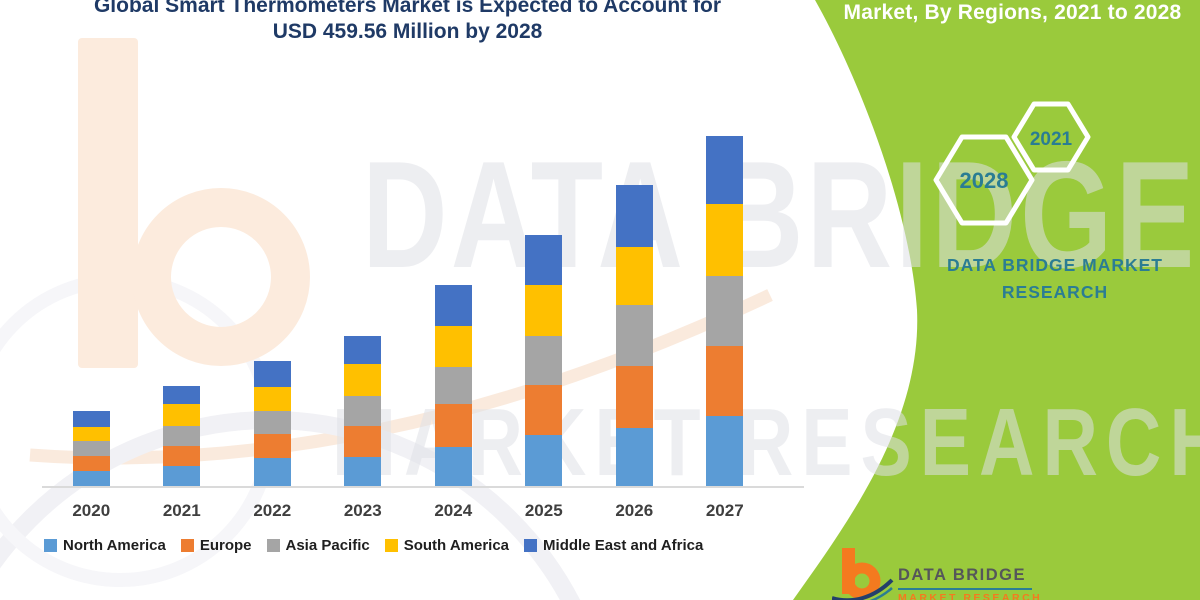 This screenshot has height=600, width=1200. Describe the element at coordinates (225, 545) in the screenshot. I see `legend-label: Europe` at that location.